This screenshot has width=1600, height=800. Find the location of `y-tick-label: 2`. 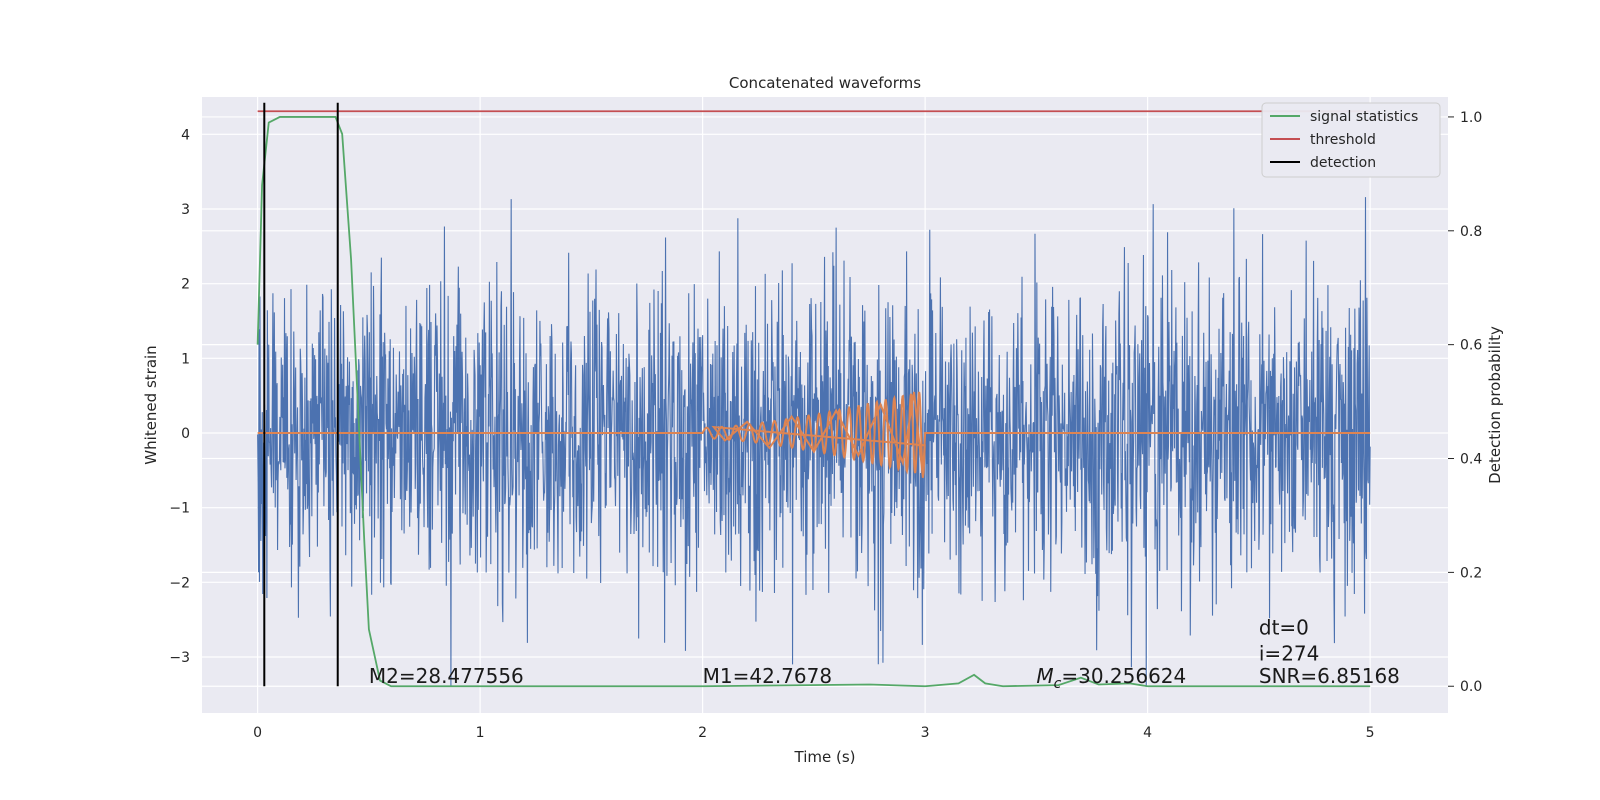

y-tick-label: 2 is located at coordinates (185, 285).